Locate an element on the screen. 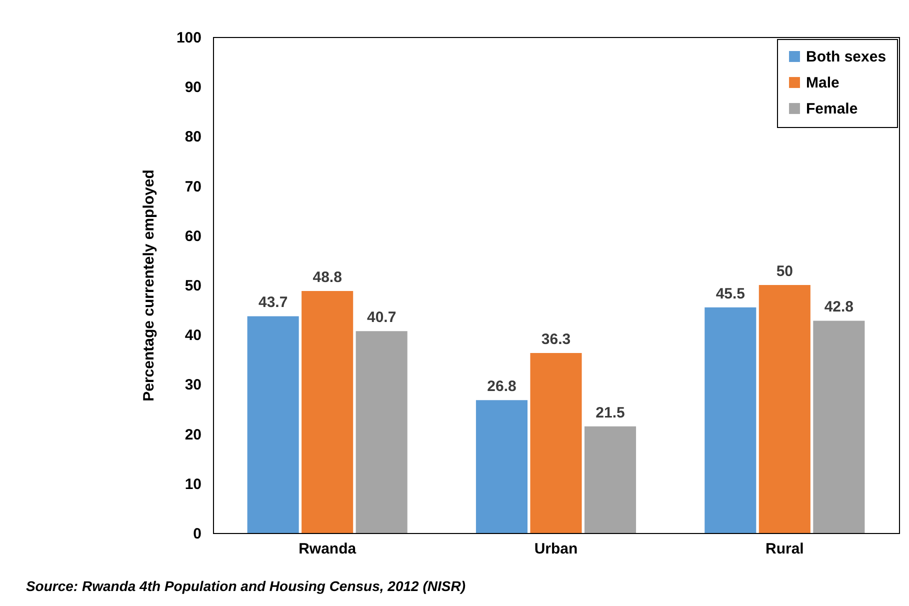 This screenshot has height=606, width=909. y-tick-label: 20 is located at coordinates (193, 435).